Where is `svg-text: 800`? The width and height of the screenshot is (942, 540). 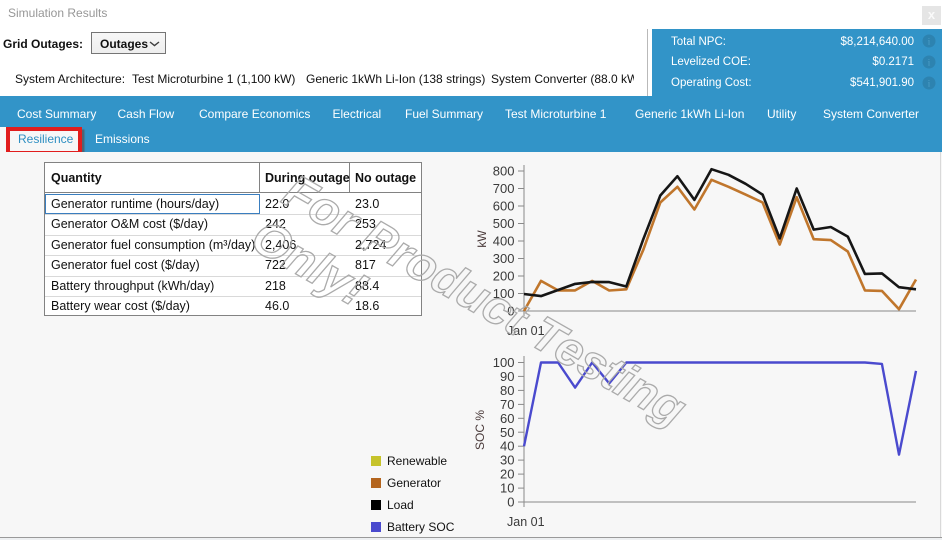 svg-text: 800 is located at coordinates (504, 171).